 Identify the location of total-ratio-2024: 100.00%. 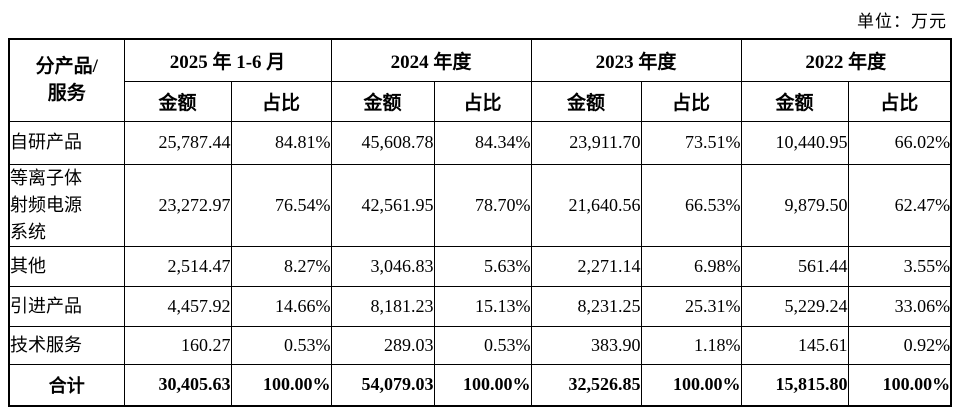
(482, 385).